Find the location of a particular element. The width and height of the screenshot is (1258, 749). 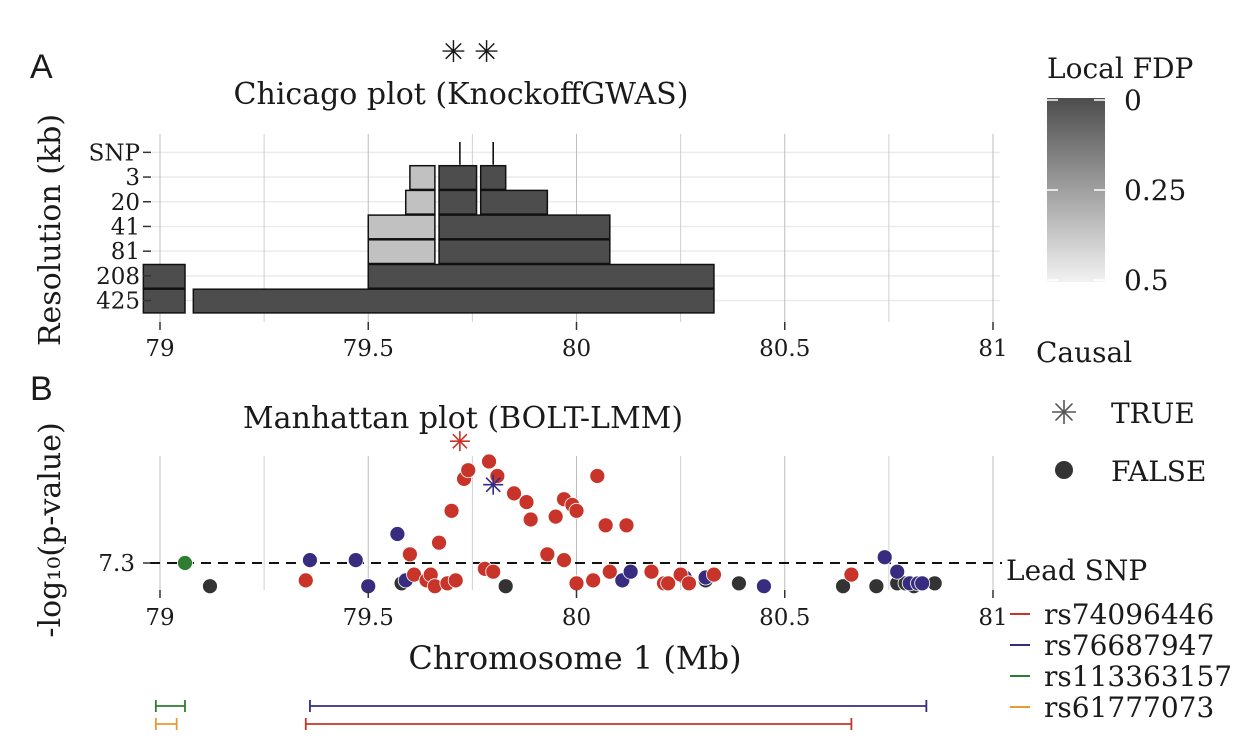

chicago-y-tick-label: 425 is located at coordinates (118, 302).